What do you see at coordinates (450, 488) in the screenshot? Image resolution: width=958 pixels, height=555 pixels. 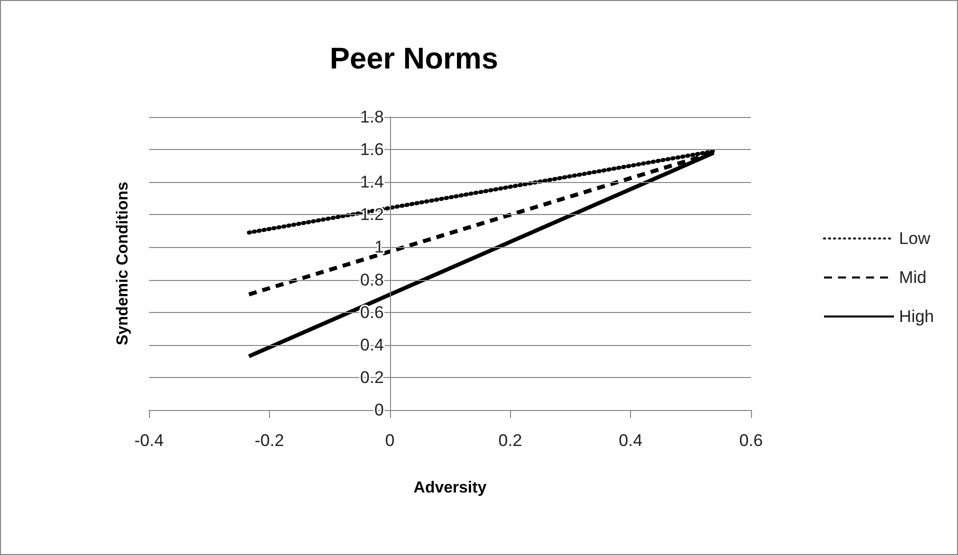 I see `x-axis-title: Adversity` at bounding box center [450, 488].